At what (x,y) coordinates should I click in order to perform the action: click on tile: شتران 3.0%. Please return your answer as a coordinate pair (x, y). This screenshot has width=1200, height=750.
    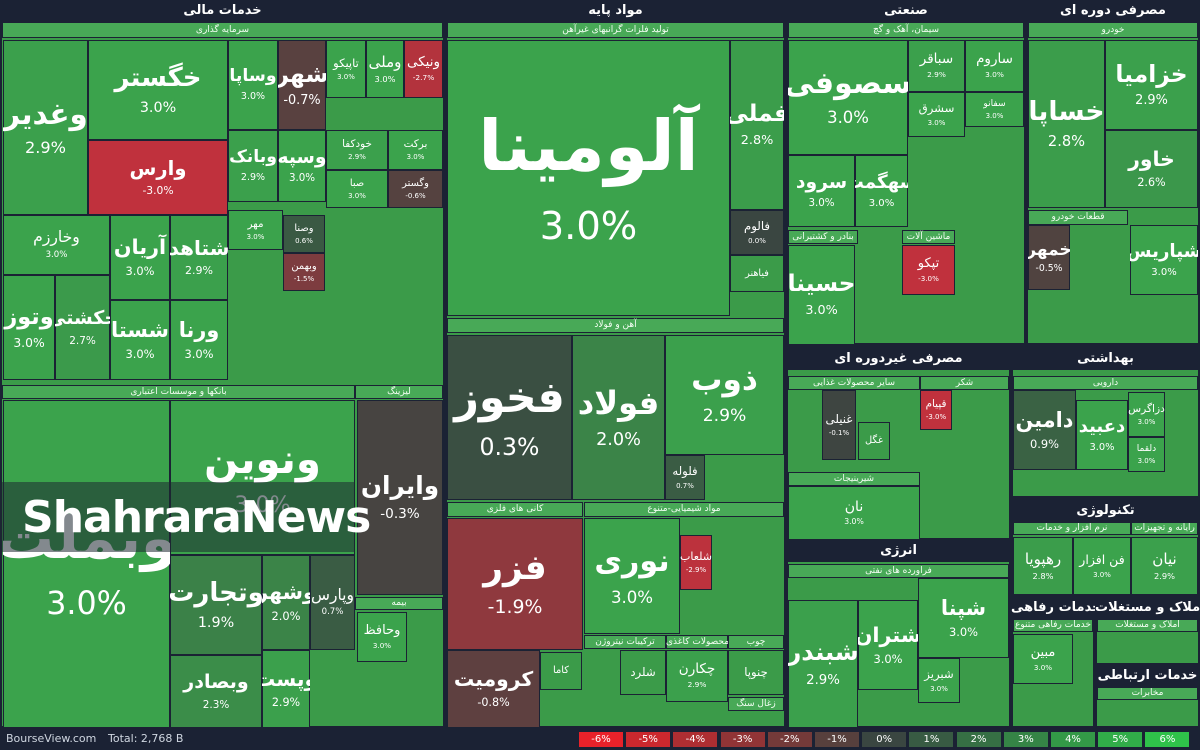
    Looking at the image, I should click on (888, 645).